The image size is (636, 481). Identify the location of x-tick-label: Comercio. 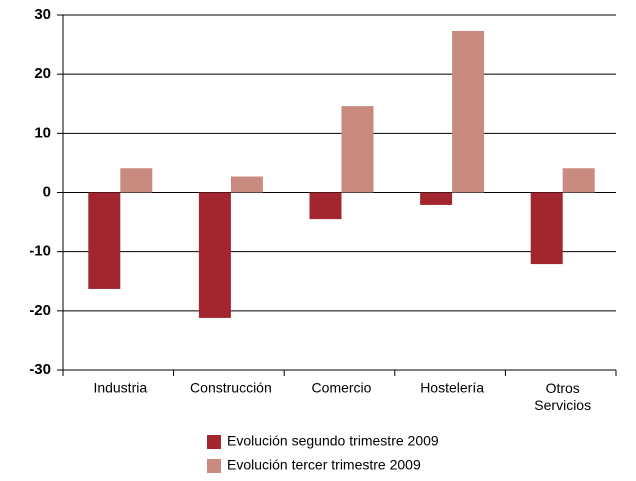
(342, 388).